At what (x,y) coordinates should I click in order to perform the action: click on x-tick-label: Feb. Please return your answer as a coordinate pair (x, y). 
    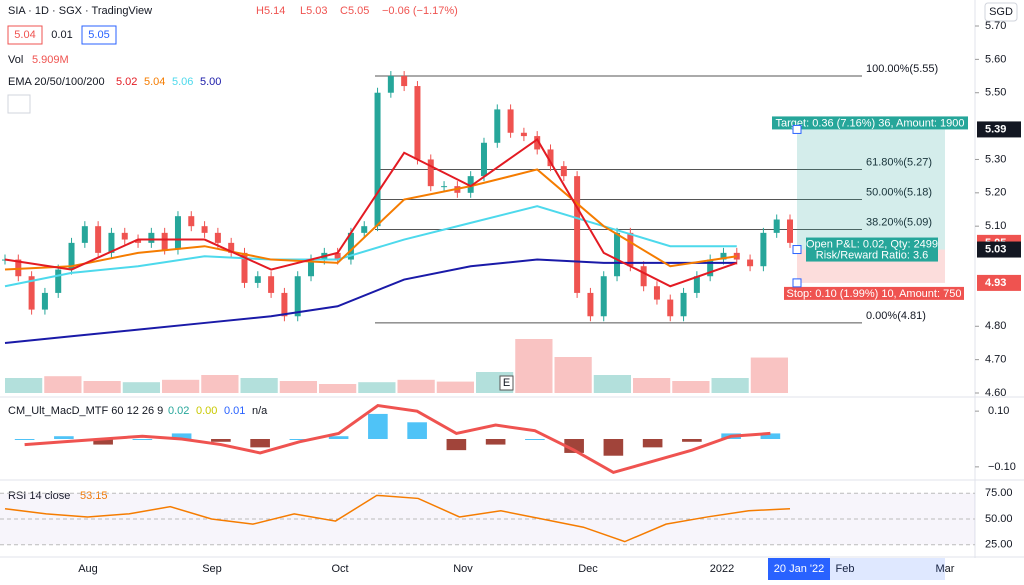
    Looking at the image, I should click on (845, 569).